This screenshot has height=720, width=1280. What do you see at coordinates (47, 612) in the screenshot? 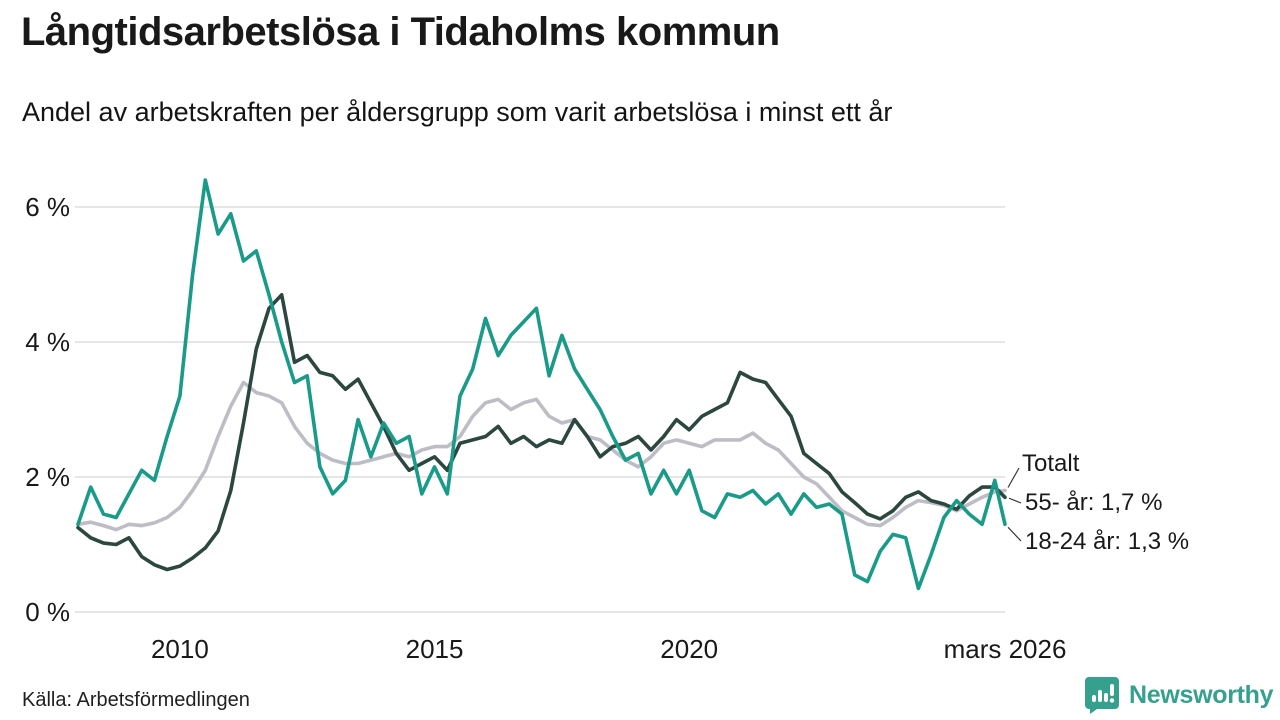
I see `y-tick-label-0: 0 %` at bounding box center [47, 612].